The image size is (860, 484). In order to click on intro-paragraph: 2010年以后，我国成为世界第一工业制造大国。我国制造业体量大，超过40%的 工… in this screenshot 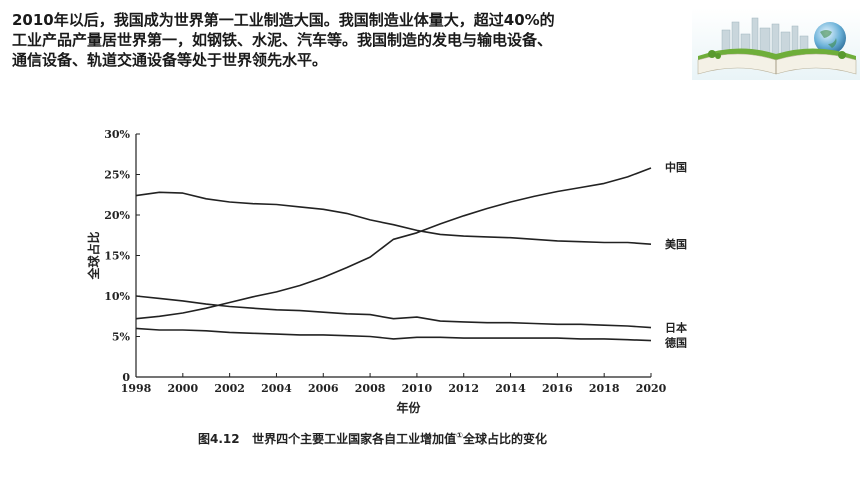, I will do `click(342, 40)`.